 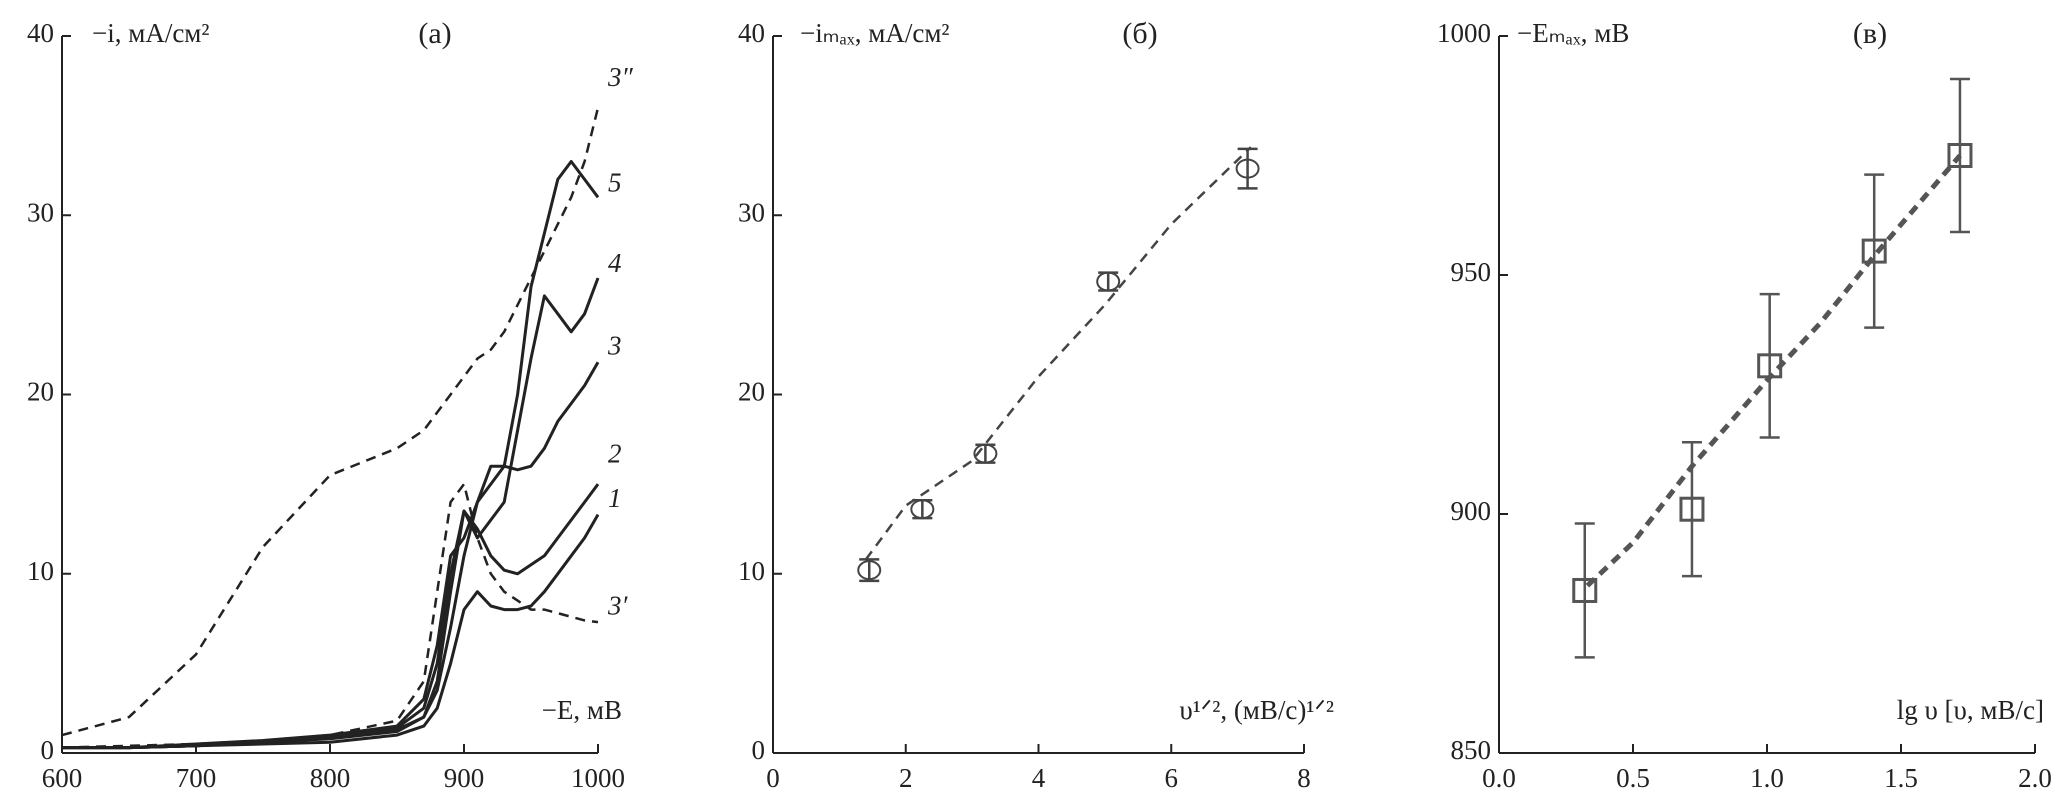 I want to click on panel-title: (в), so click(x=1870, y=33).